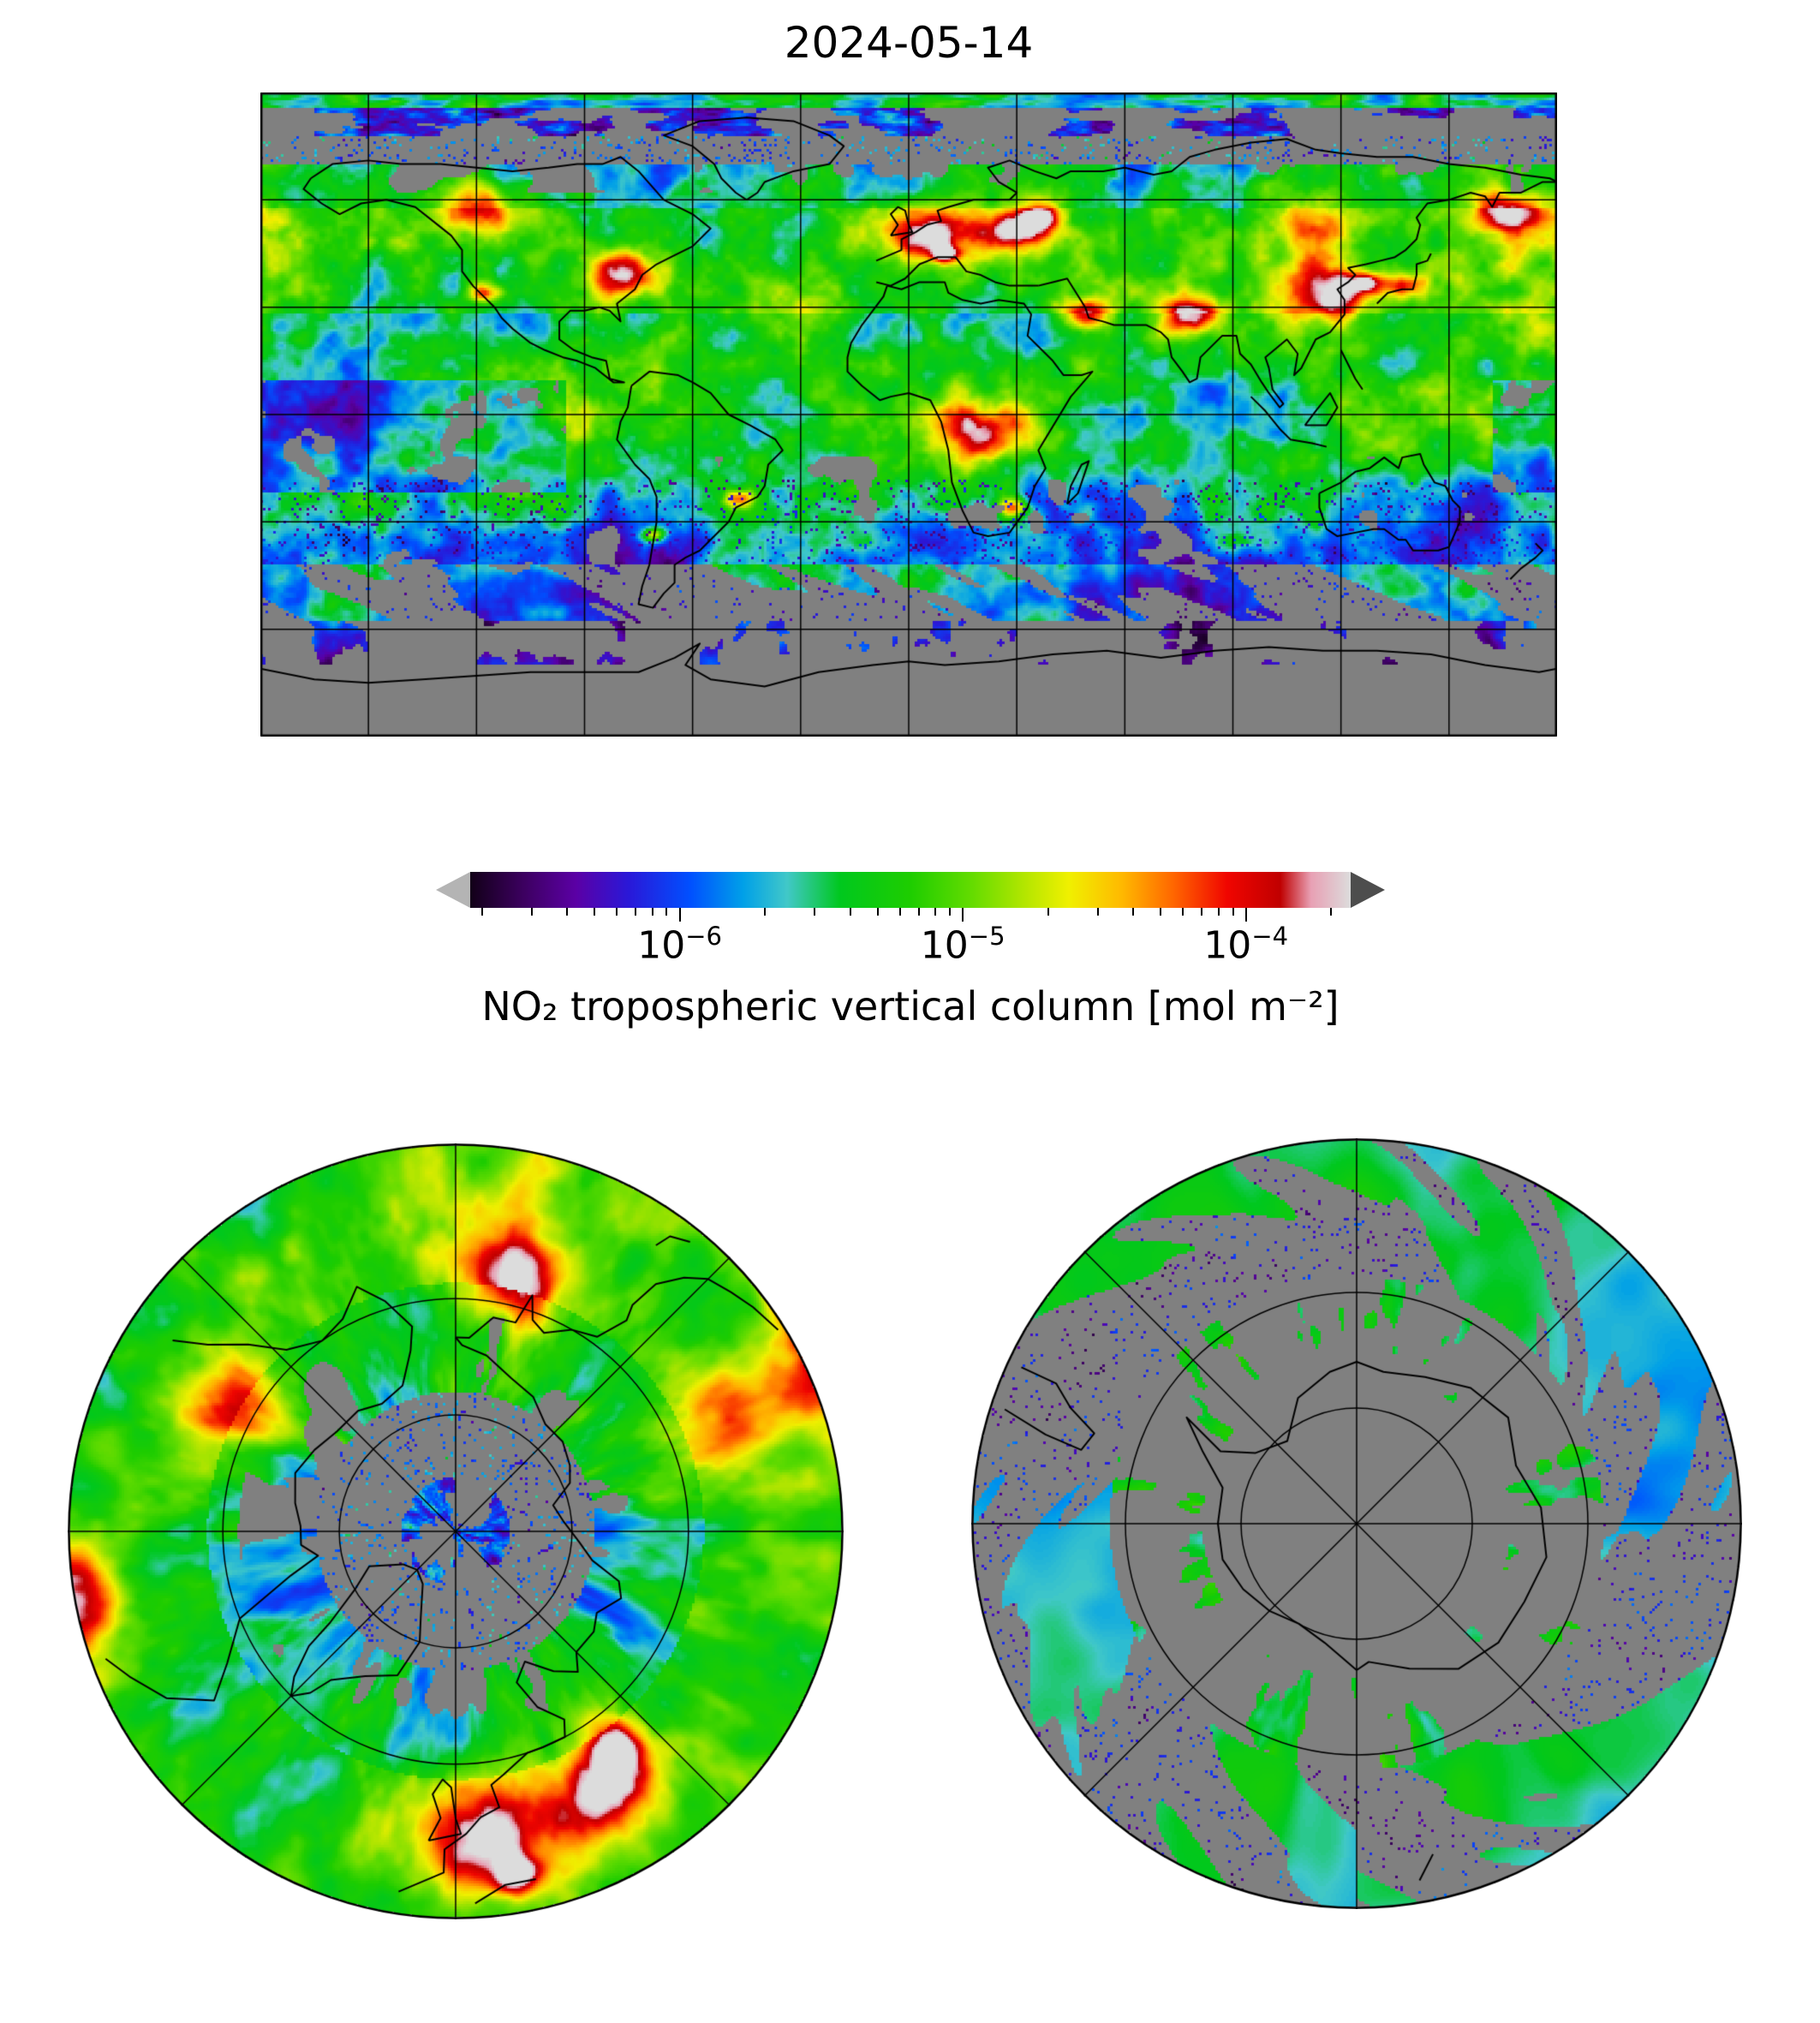  I want to click on colorbar-tick-label: 10⁻⁵, so click(962, 945).